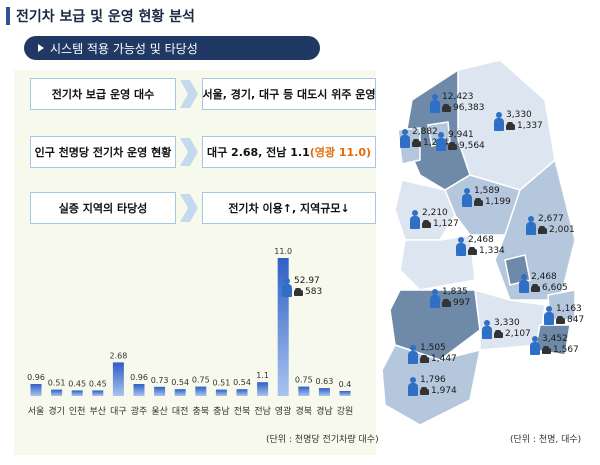 Image resolution: width=600 pixels, height=465 pixels. Describe the element at coordinates (435, 213) in the screenshot. I see `region-population: 2,210` at that location.